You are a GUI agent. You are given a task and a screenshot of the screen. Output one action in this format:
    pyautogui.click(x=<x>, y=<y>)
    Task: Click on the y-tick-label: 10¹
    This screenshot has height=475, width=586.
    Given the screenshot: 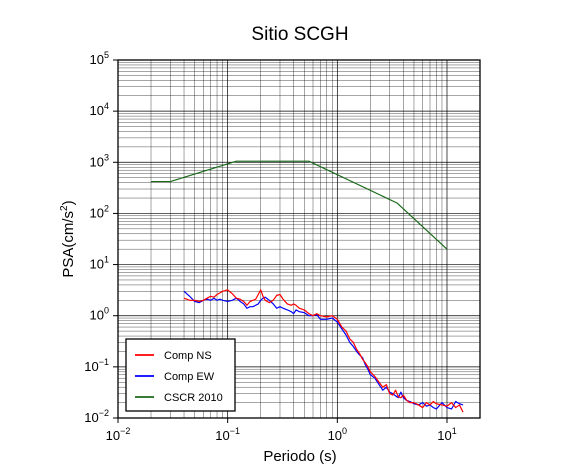 What is the action you would take?
    pyautogui.click(x=99, y=263)
    